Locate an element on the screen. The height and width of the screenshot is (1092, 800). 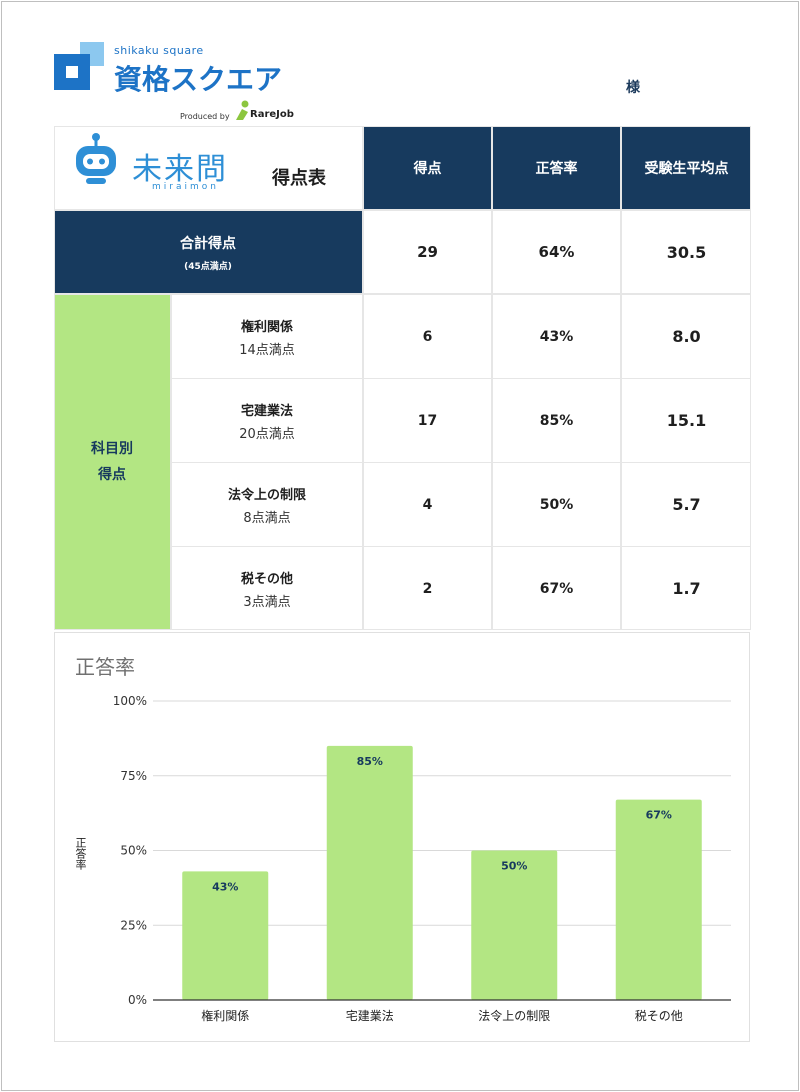
honorific: 様 is located at coordinates (633, 88).